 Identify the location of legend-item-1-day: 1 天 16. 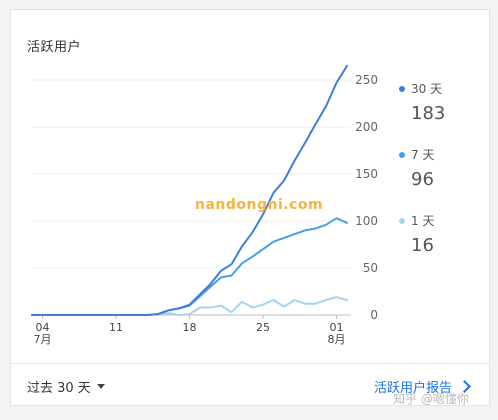
(444, 234).